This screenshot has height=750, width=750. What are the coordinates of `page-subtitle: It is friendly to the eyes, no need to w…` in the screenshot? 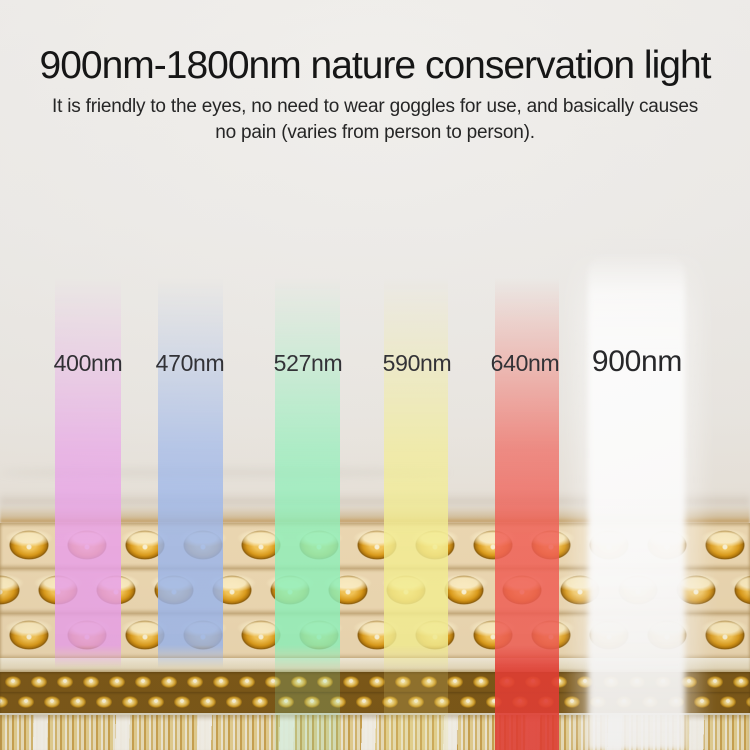 It's located at (375, 120).